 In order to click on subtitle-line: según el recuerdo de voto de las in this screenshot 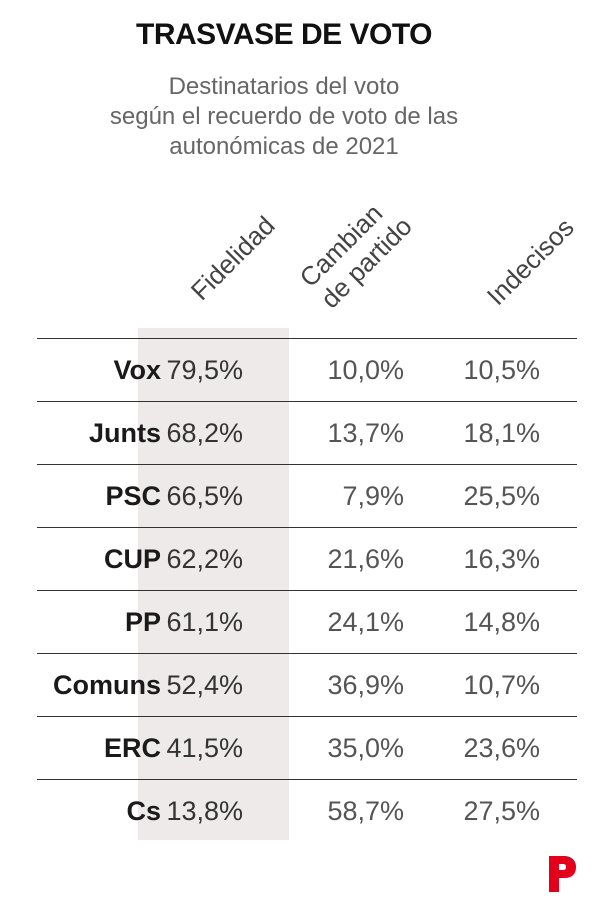, I will do `click(284, 116)`.